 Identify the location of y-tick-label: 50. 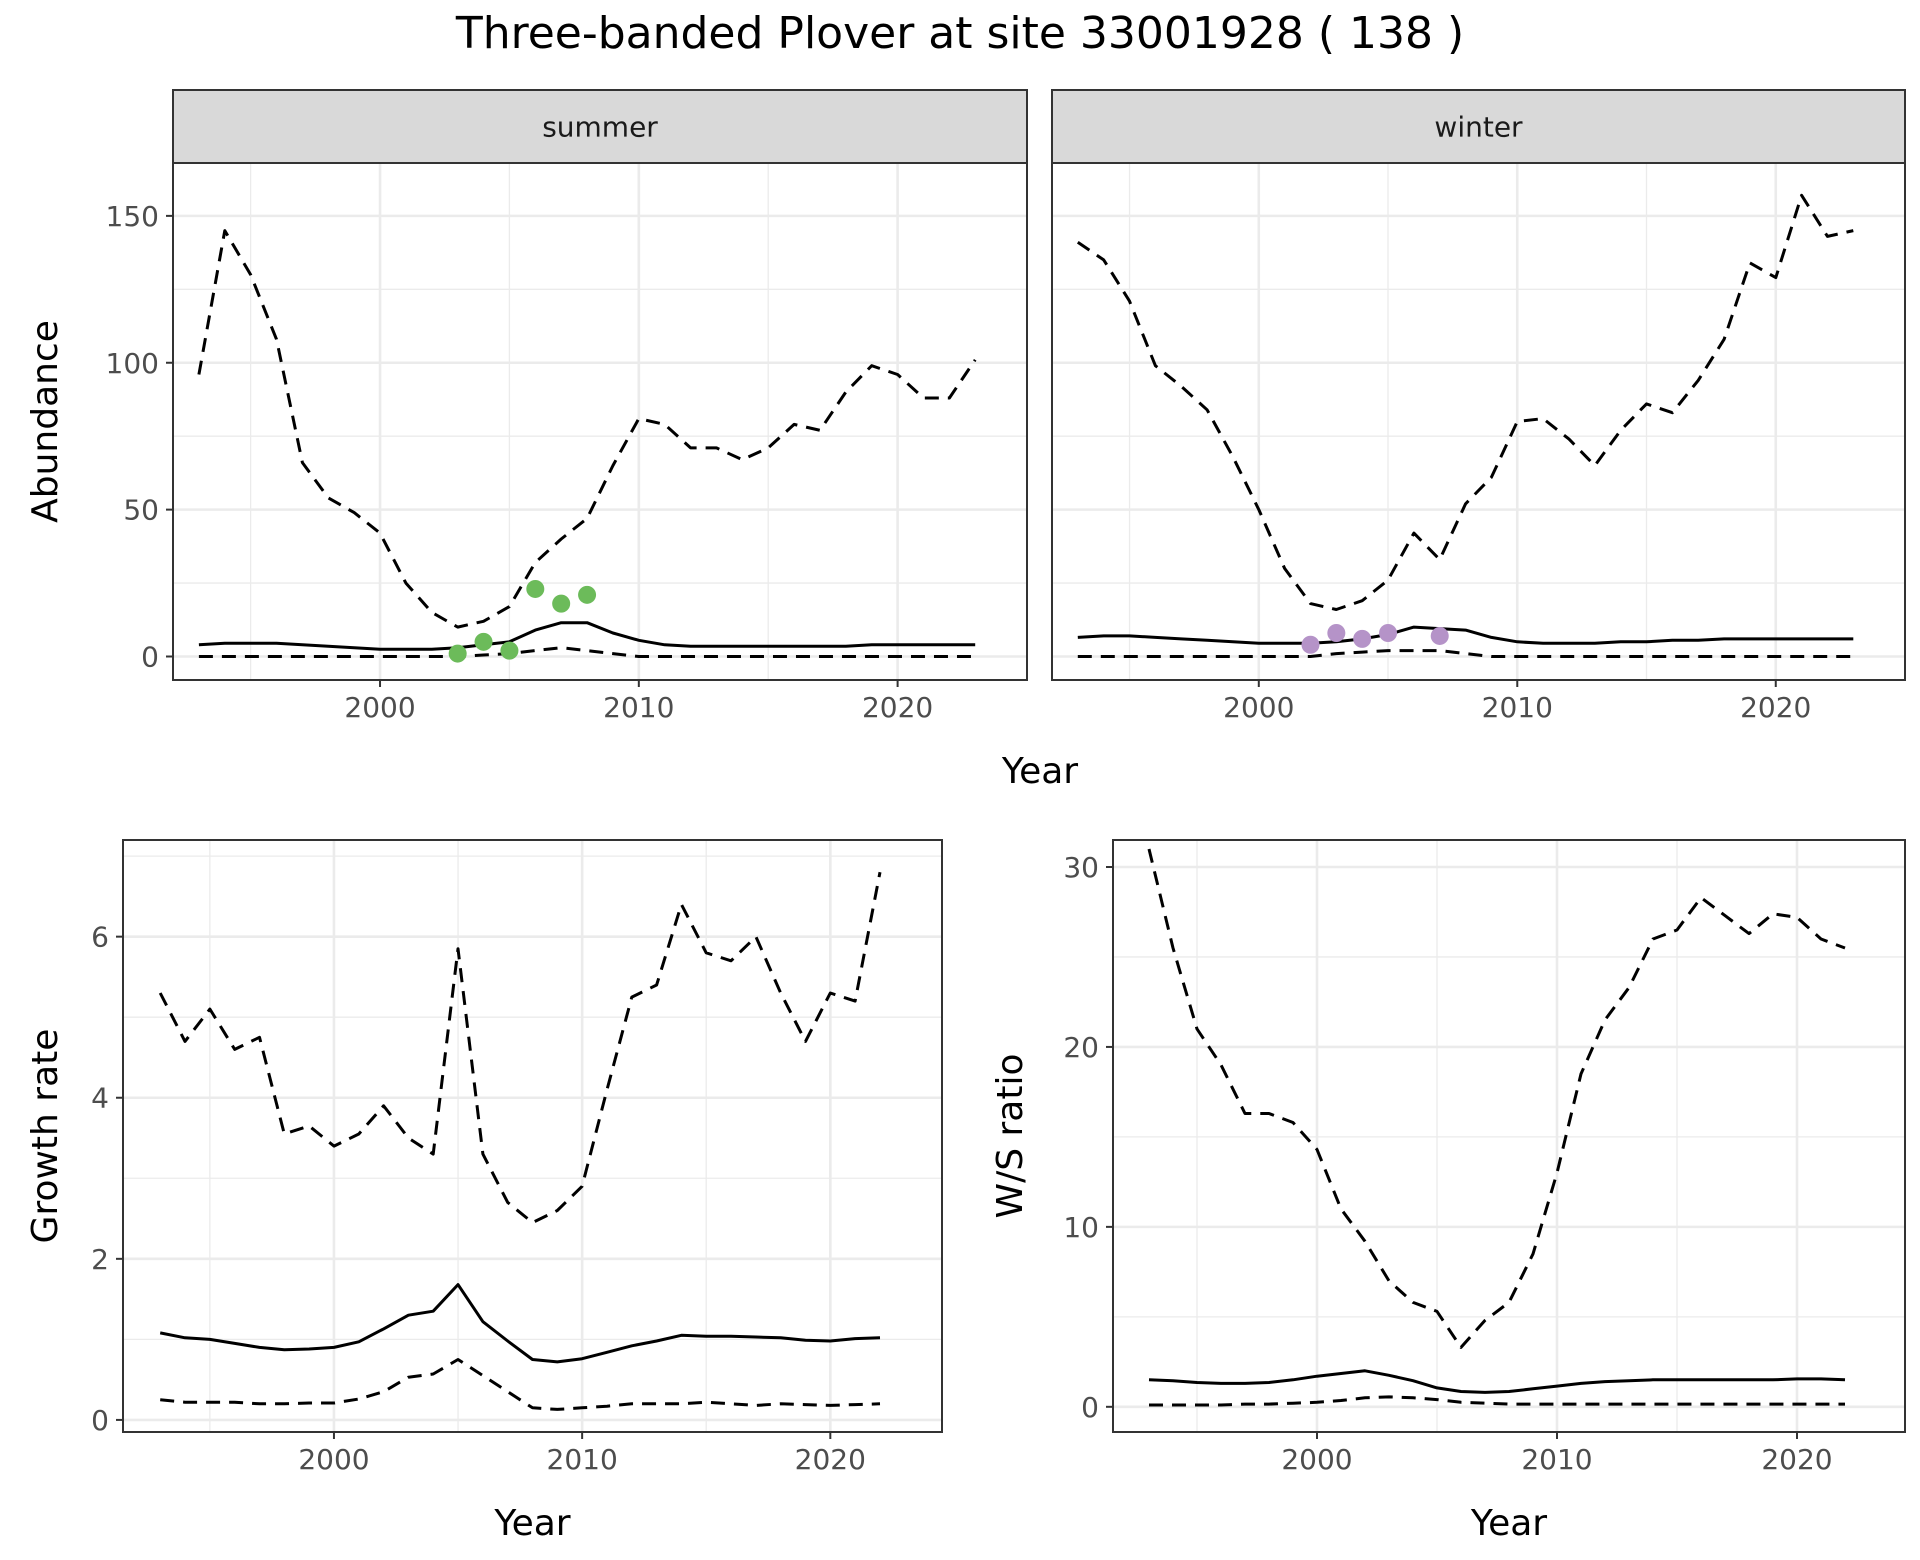
(141, 510).